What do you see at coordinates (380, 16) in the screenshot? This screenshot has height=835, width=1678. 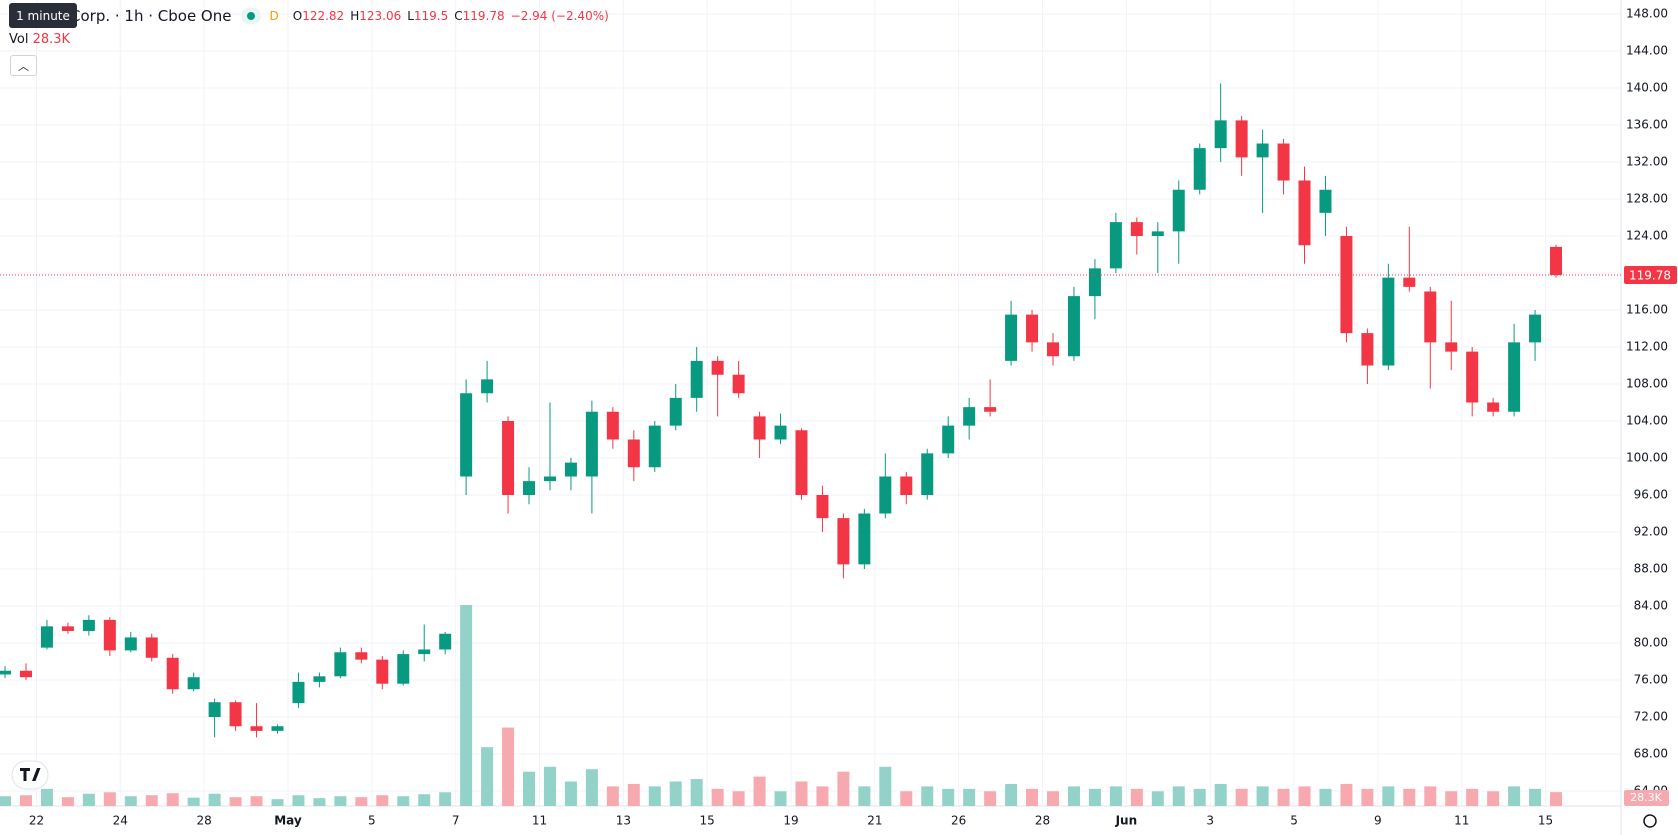 I see `high-value: 123.06` at bounding box center [380, 16].